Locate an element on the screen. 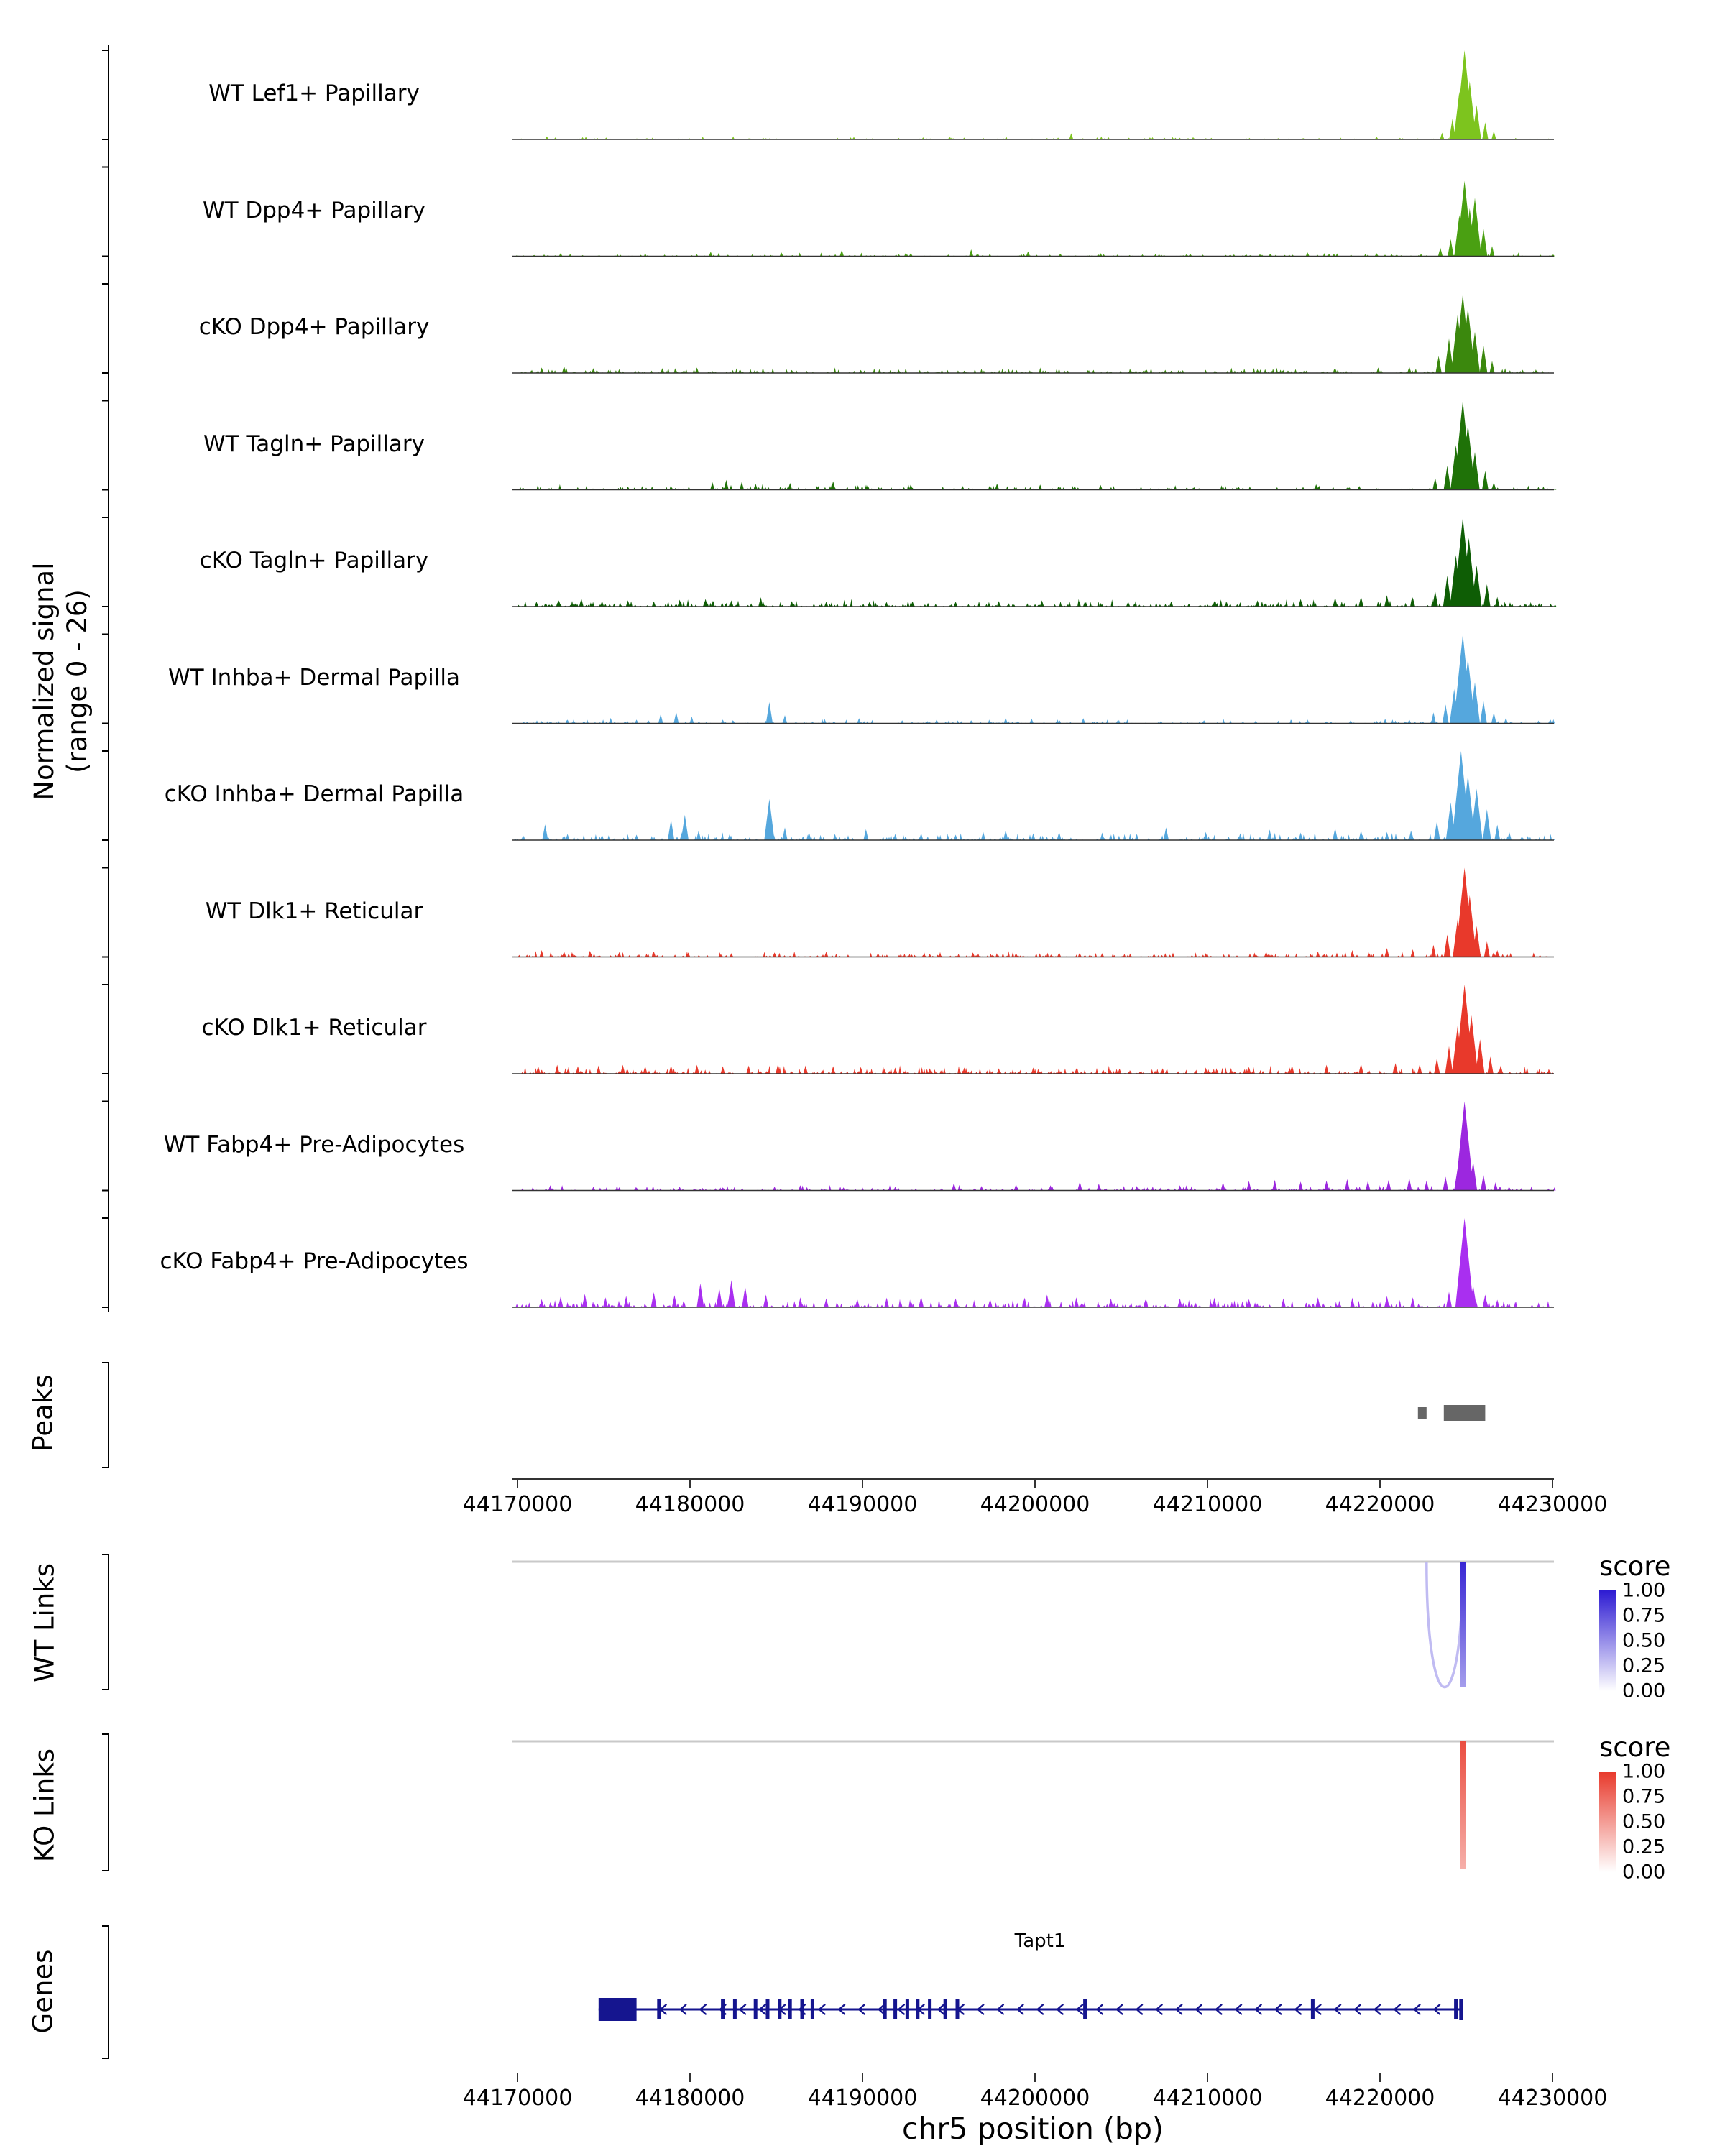 This screenshot has height=2156, width=1725. track-label: WT Fabp4+ Pre-Adipocytes is located at coordinates (314, 1144).